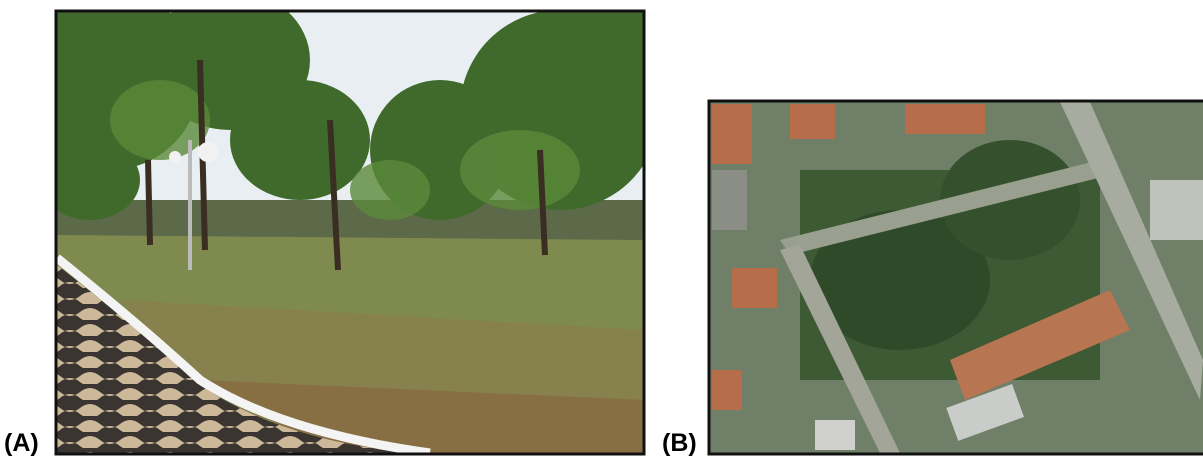 This screenshot has width=1203, height=459. What do you see at coordinates (21, 443) in the screenshot?
I see `panel-label: (A)` at bounding box center [21, 443].